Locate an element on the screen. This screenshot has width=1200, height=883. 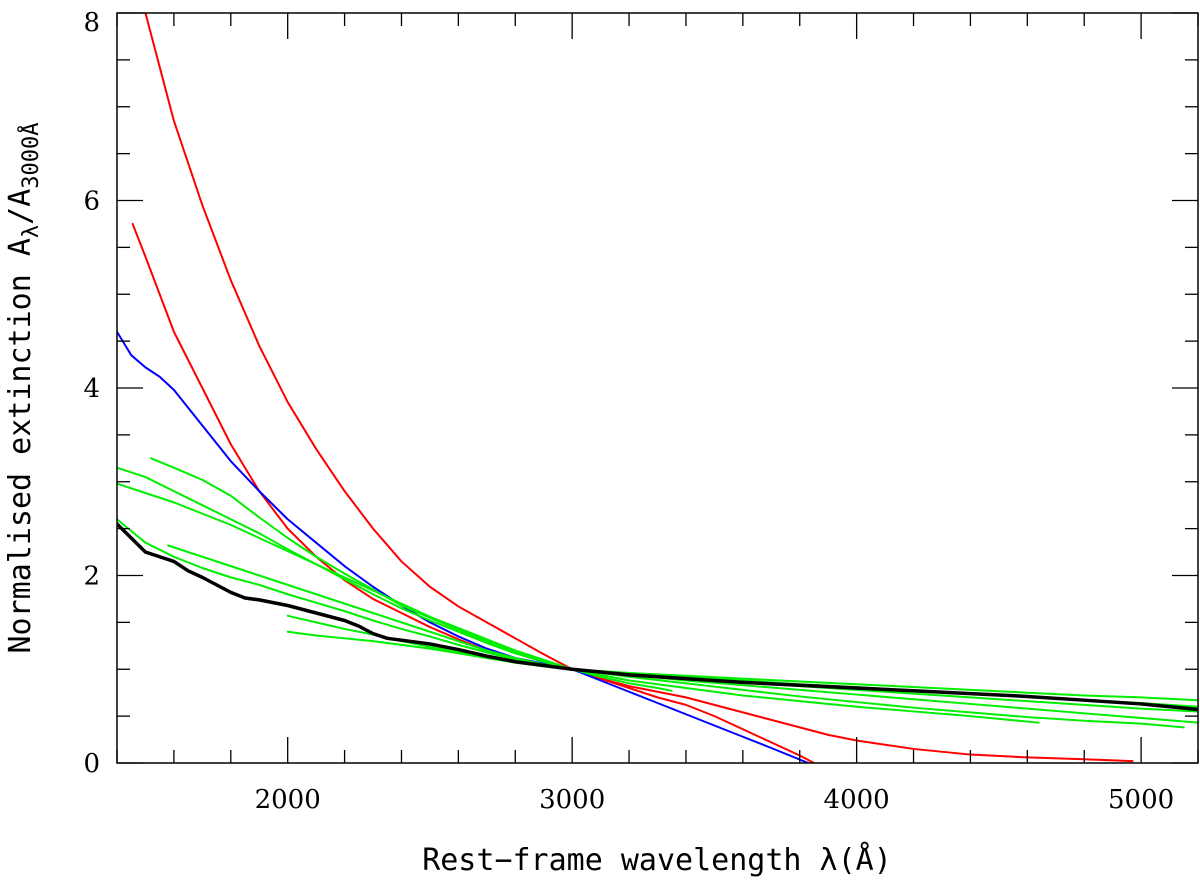
y-axis-title-slash: /A is located at coordinates (20, 207).